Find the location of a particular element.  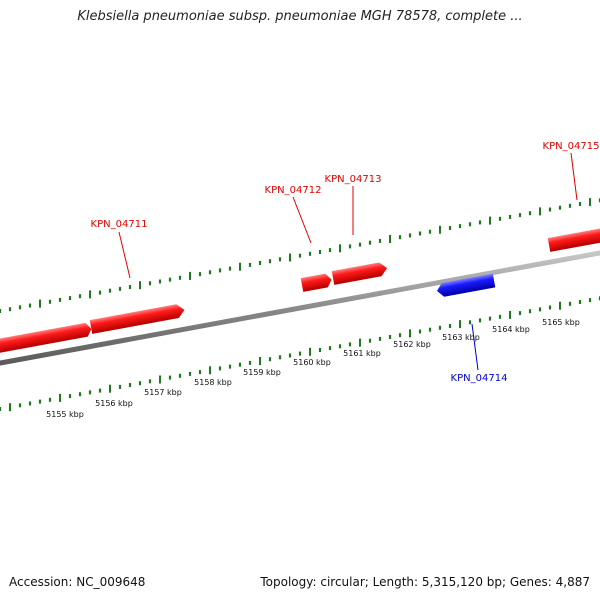

gene-label-KPN_04713: KPN_04713 is located at coordinates (353, 179).